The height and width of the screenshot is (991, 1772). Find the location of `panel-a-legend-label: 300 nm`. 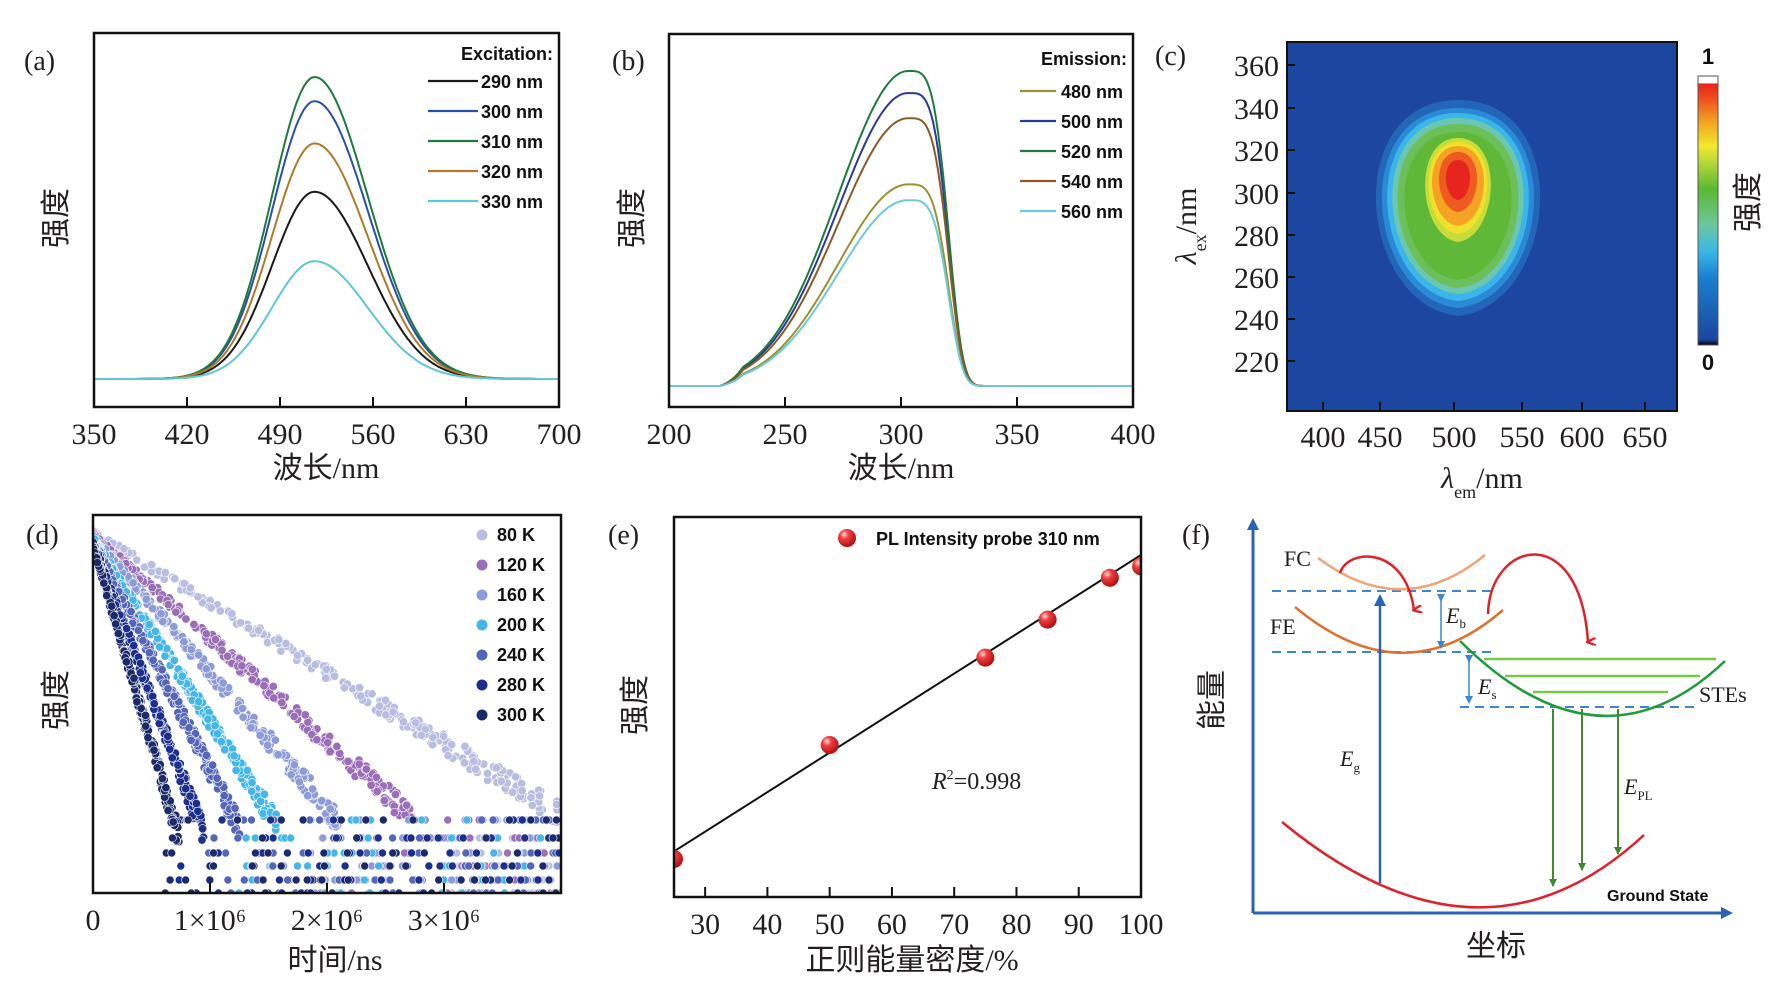

panel-a-legend-label: 300 nm is located at coordinates (512, 112).